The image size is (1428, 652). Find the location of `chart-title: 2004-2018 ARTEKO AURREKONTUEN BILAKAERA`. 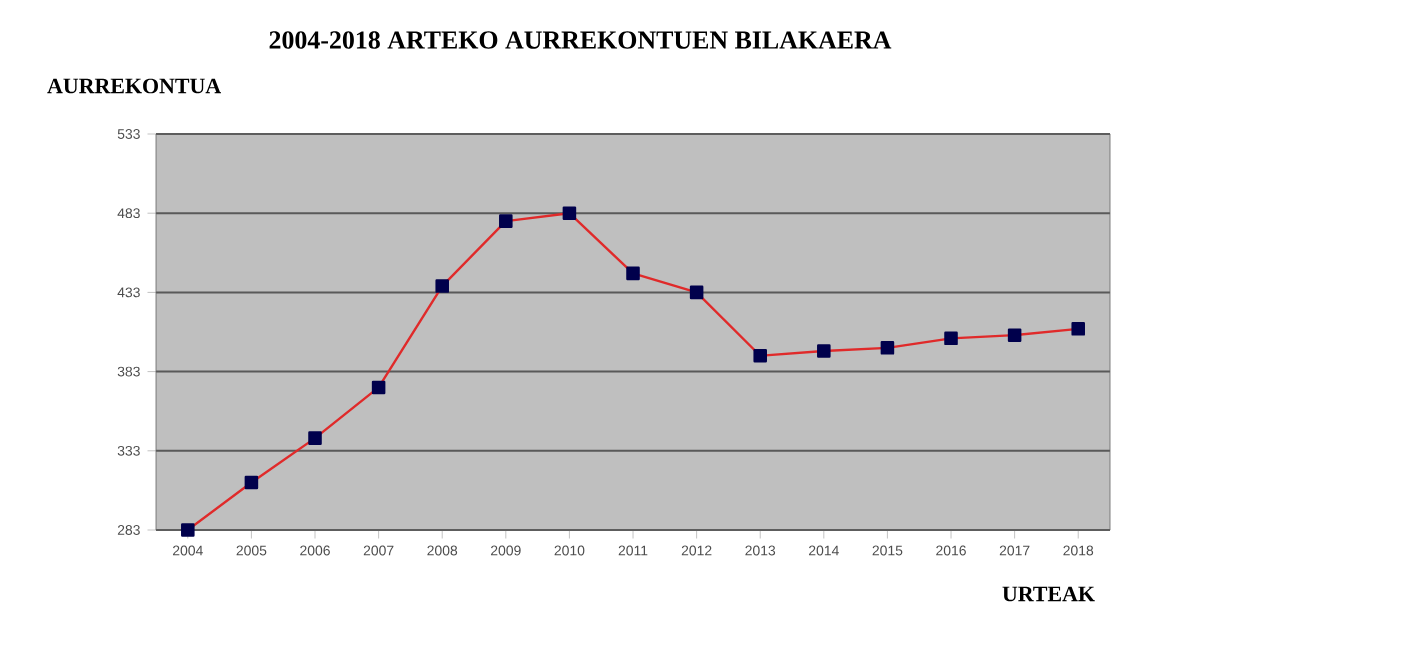

chart-title: 2004-2018 ARTEKO AURREKONTUEN BILAKAERA is located at coordinates (580, 40).